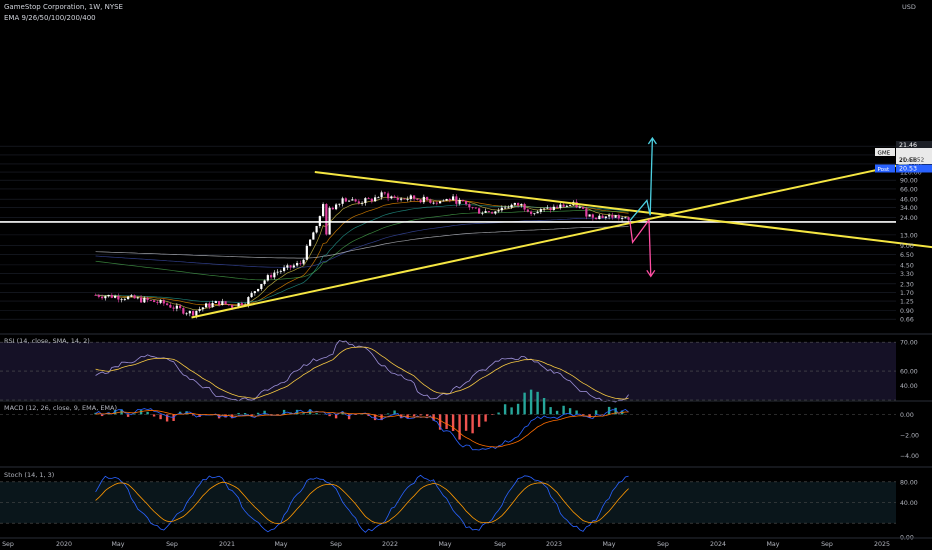  What do you see at coordinates (61, 408) in the screenshot?
I see `macd-label: MACD (12, 26, close, 9, EMA, EMA)` at bounding box center [61, 408].